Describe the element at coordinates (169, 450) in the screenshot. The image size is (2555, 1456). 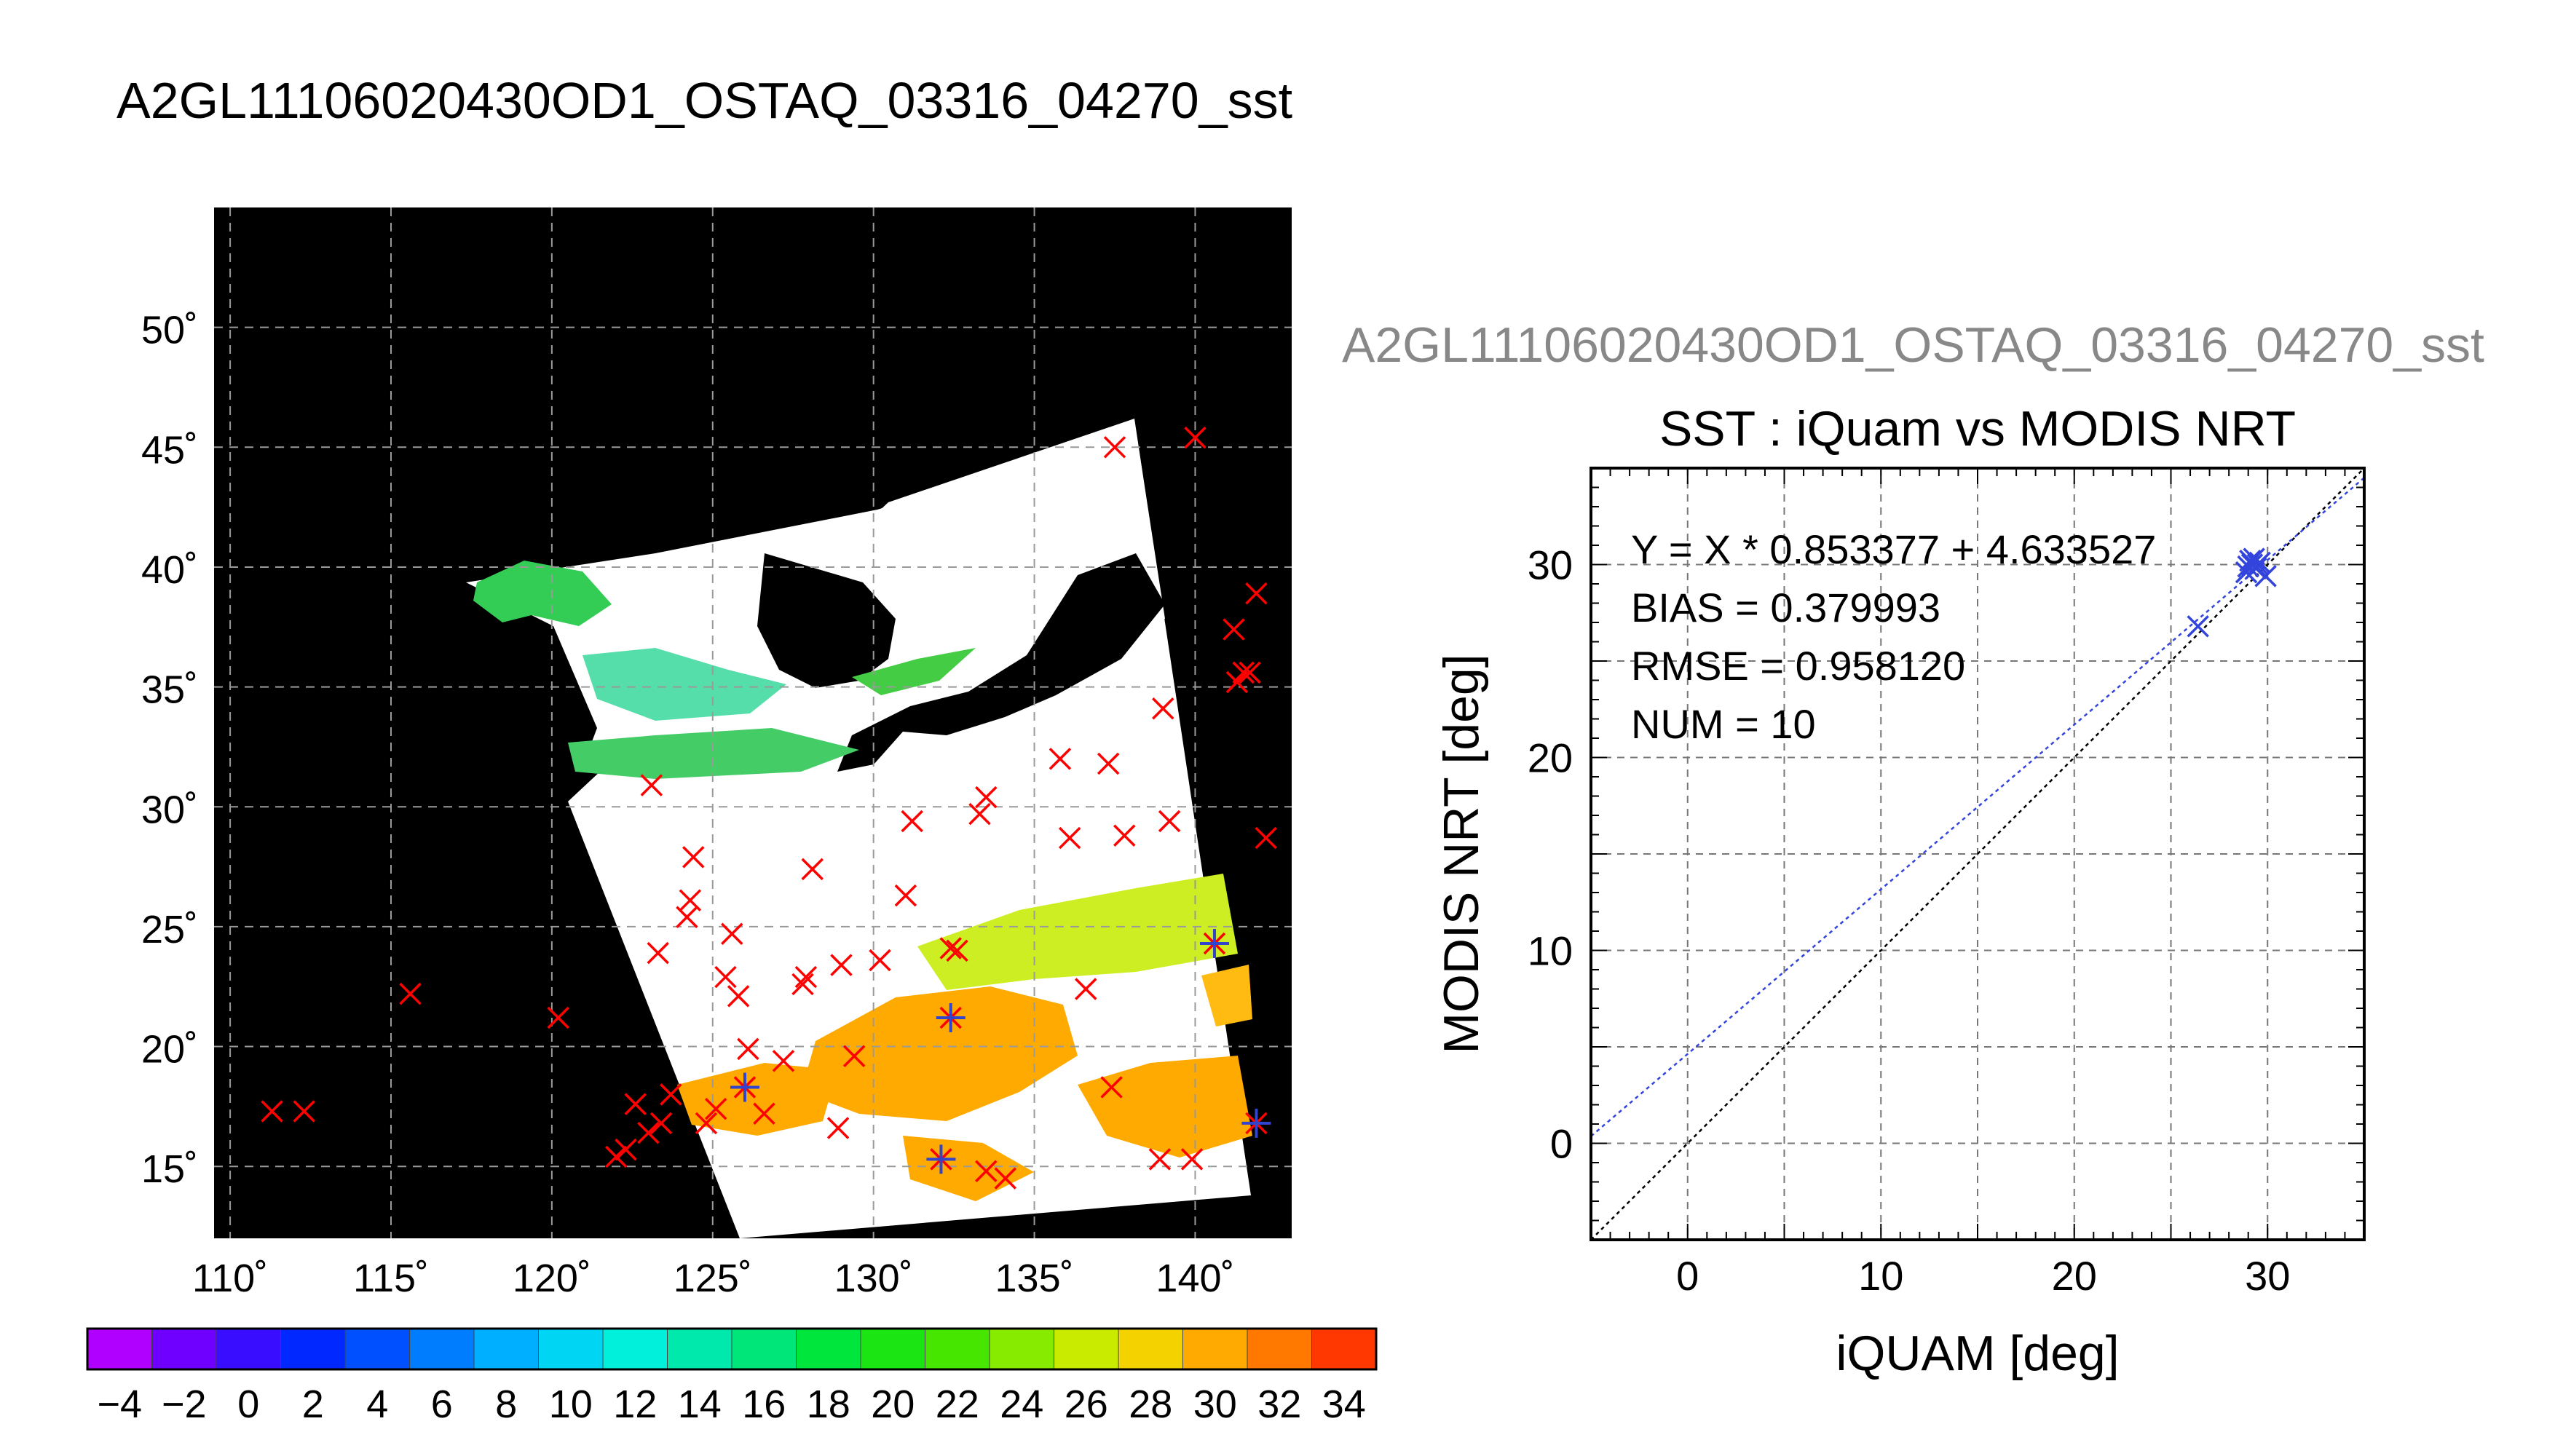
I see `latitude-tick-label: 45˚` at that location.